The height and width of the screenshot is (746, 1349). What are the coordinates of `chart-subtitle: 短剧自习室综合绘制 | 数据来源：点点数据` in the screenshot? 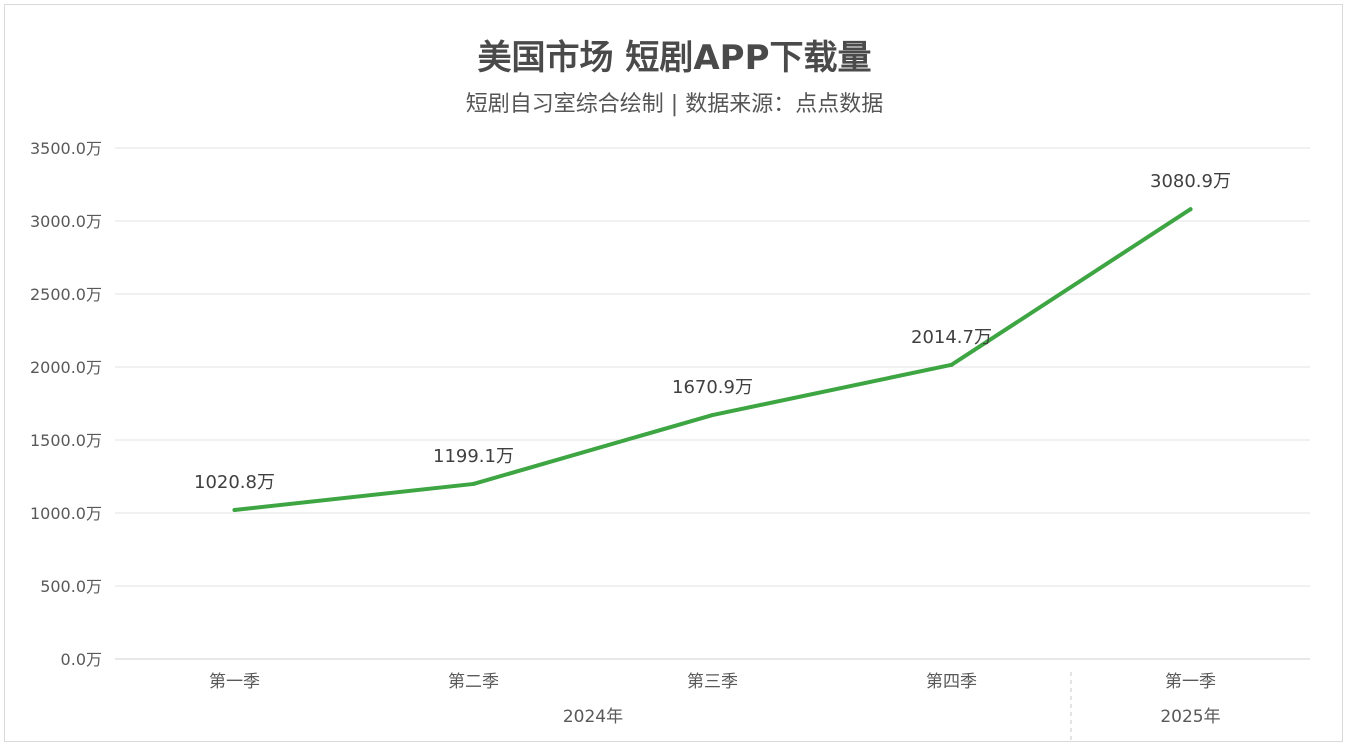 It's located at (674, 104).